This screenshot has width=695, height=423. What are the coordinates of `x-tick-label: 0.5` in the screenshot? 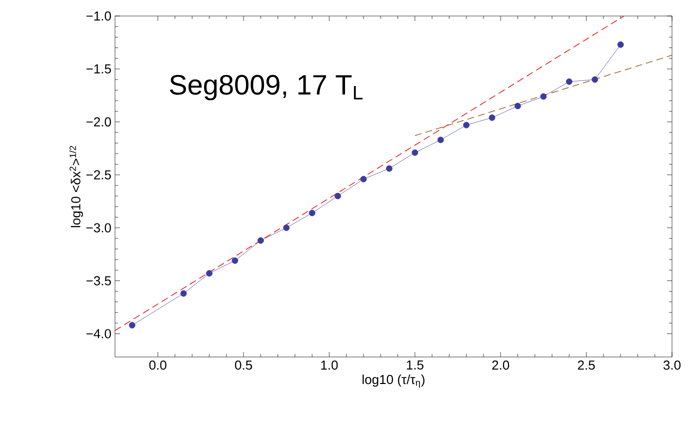 It's located at (243, 365).